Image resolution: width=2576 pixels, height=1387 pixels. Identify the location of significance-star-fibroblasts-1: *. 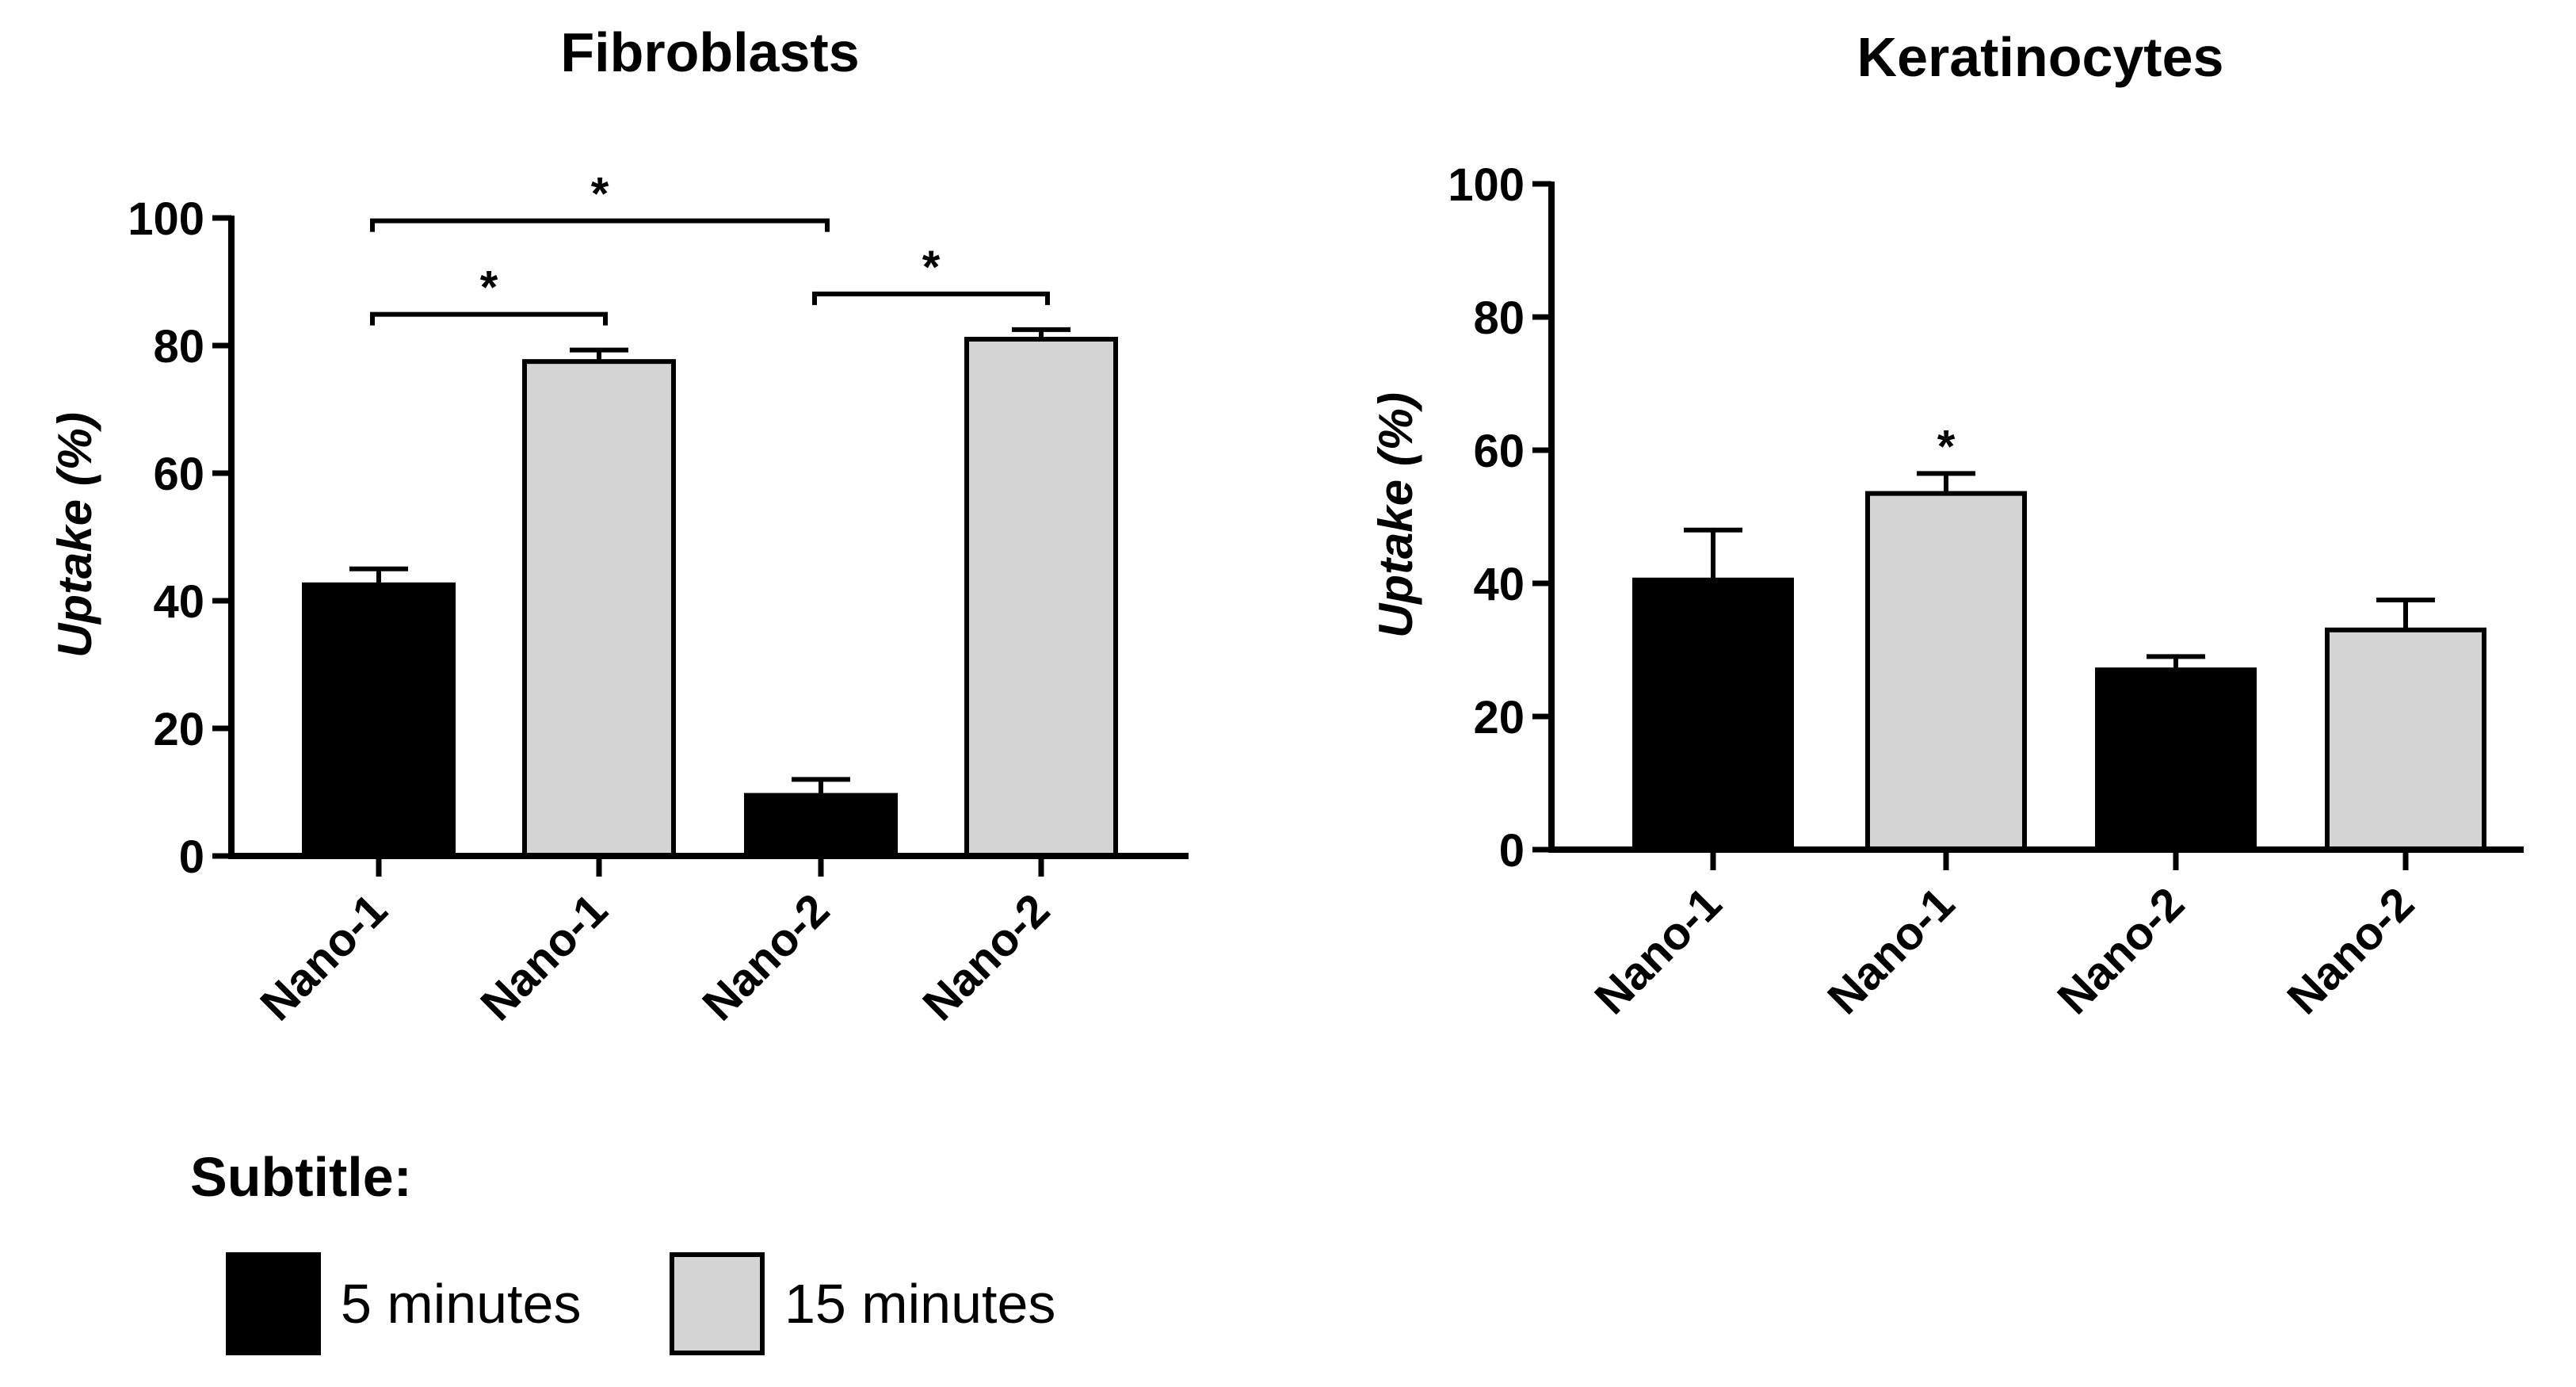
(600, 194).